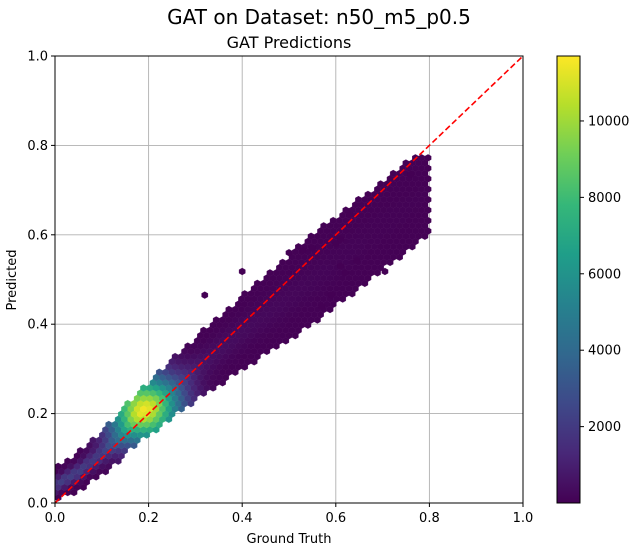 This screenshot has height=546, width=635. Describe the element at coordinates (55, 518) in the screenshot. I see `x-tick-label-0: 0.0` at that location.